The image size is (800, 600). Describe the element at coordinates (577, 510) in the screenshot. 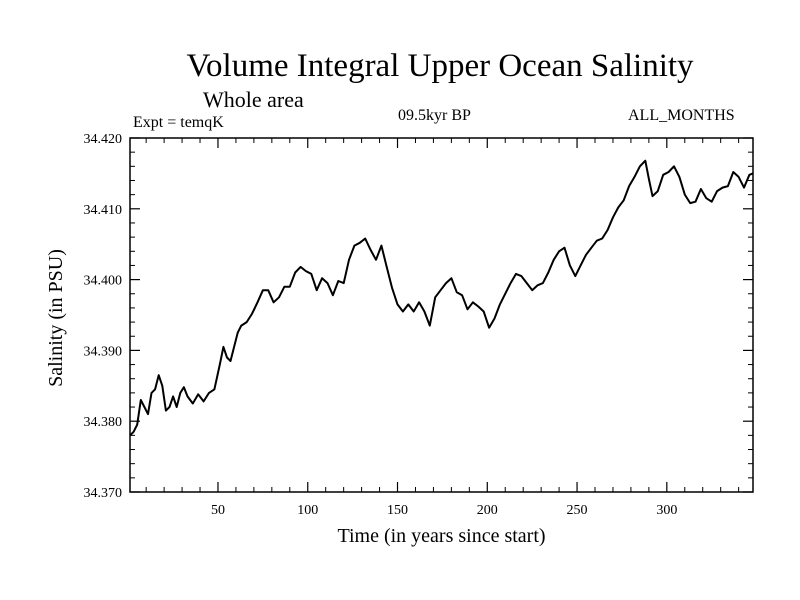

I see `x-tick-label: 250` at that location.